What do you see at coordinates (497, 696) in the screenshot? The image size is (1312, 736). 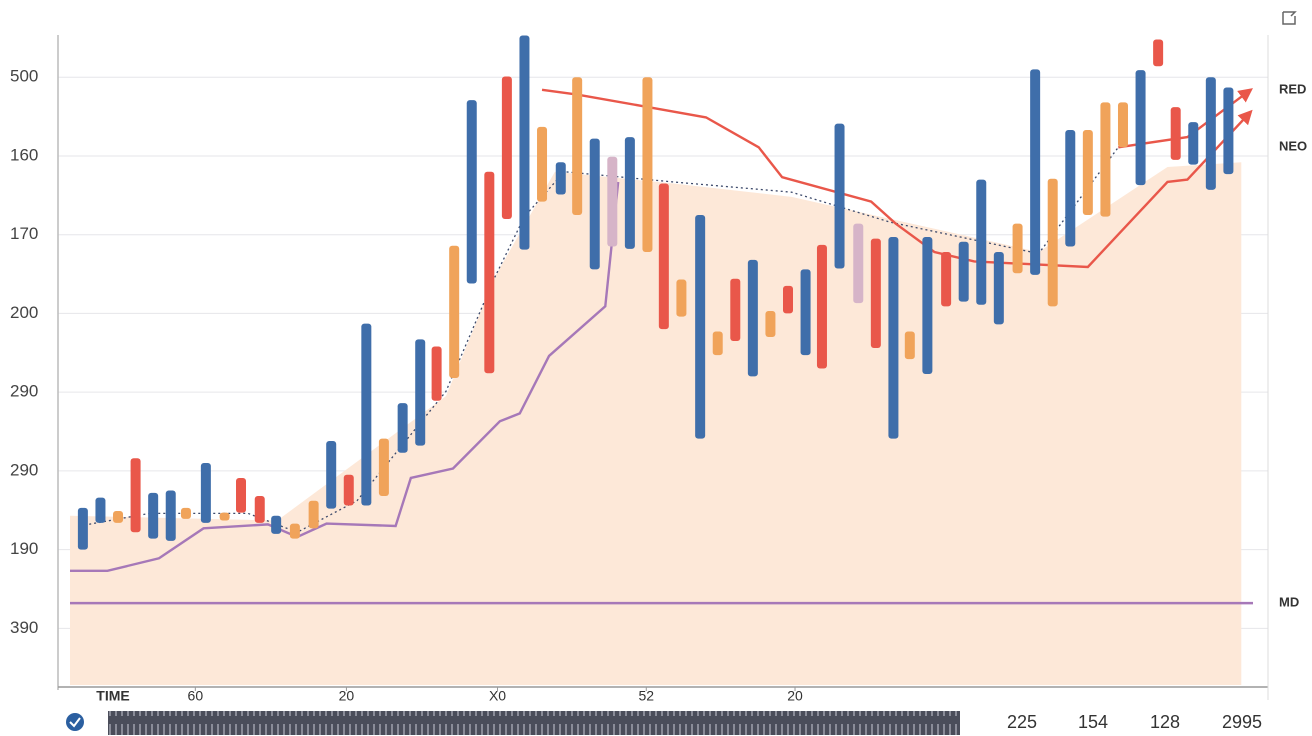 I see `x-tick-label: X0` at bounding box center [497, 696].